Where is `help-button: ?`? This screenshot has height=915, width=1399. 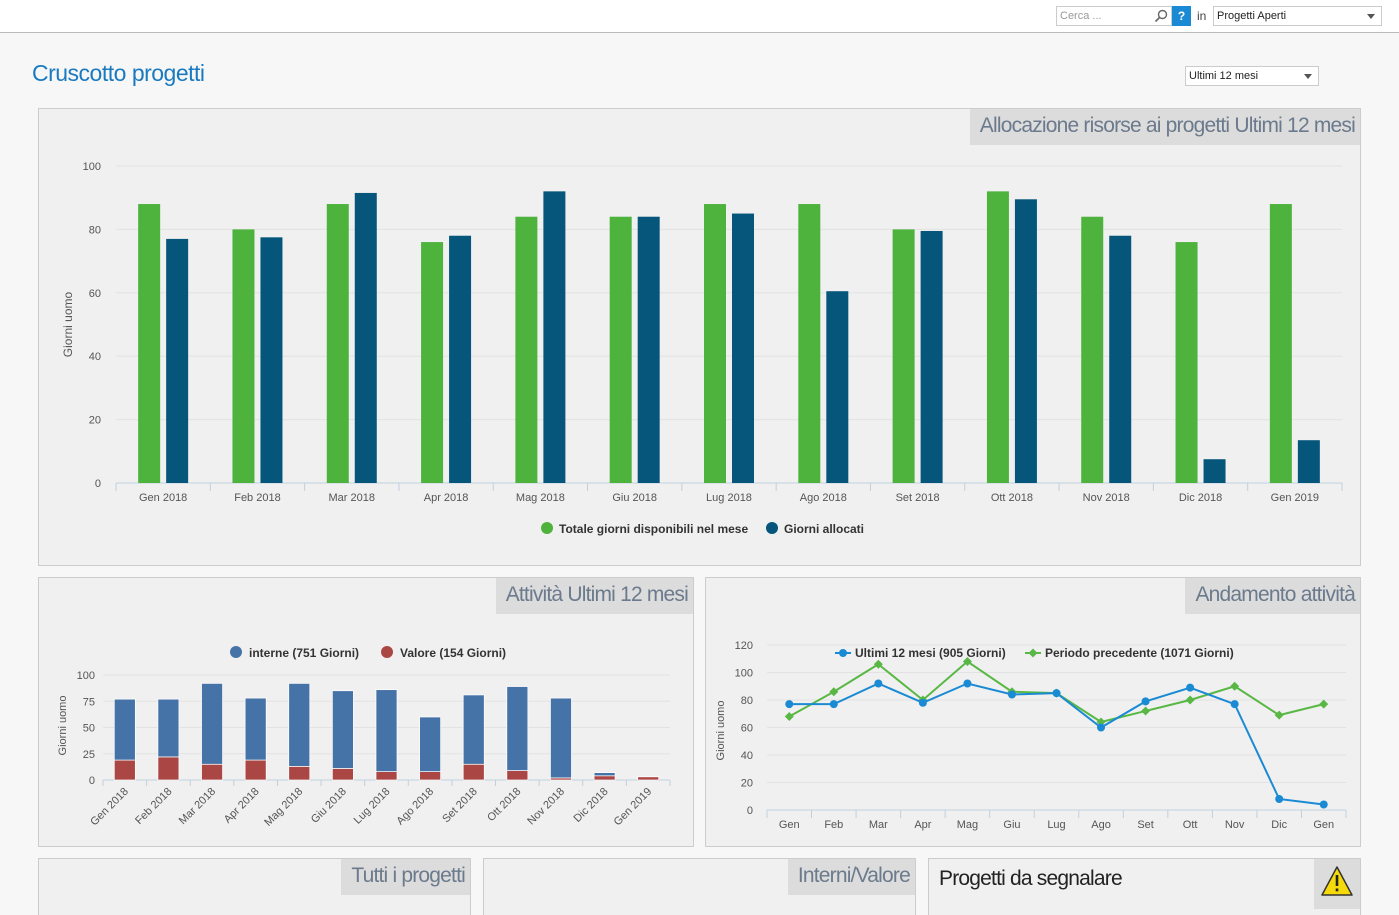
help-button: ? is located at coordinates (1181, 16).